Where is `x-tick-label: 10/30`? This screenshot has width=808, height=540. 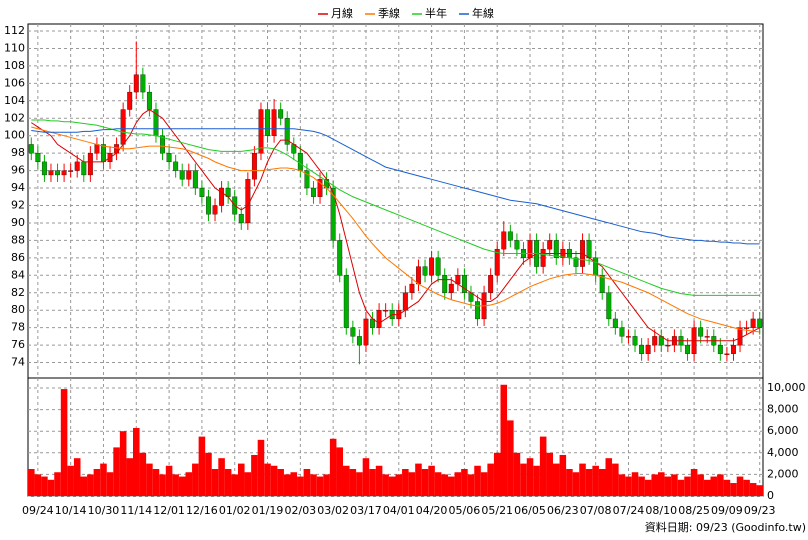
x-tick-label: 10/30 is located at coordinates (104, 510).